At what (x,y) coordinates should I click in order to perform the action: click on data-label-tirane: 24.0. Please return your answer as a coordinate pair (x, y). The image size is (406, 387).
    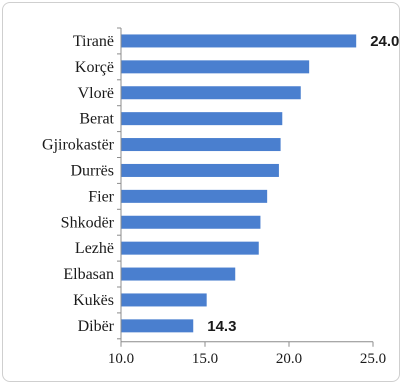
    Looking at the image, I should click on (384, 41).